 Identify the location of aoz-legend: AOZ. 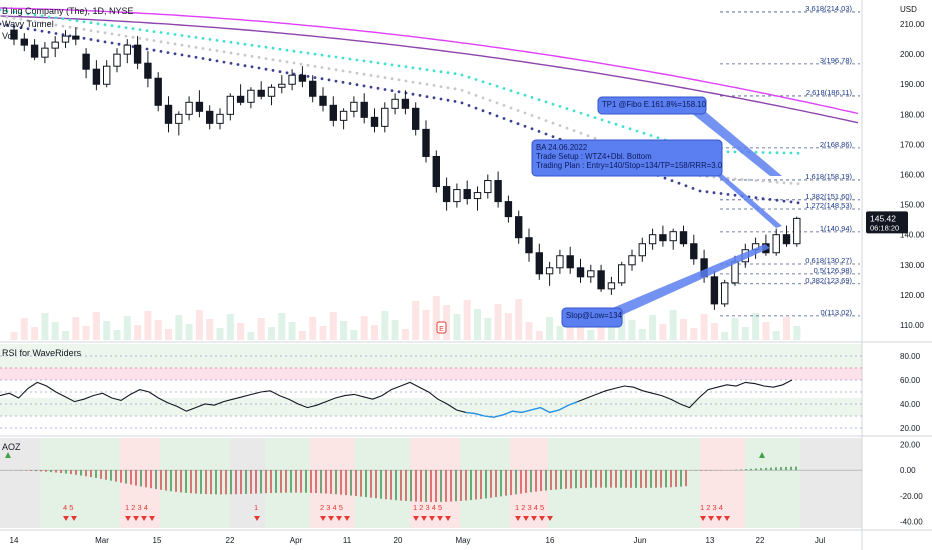
(11, 447).